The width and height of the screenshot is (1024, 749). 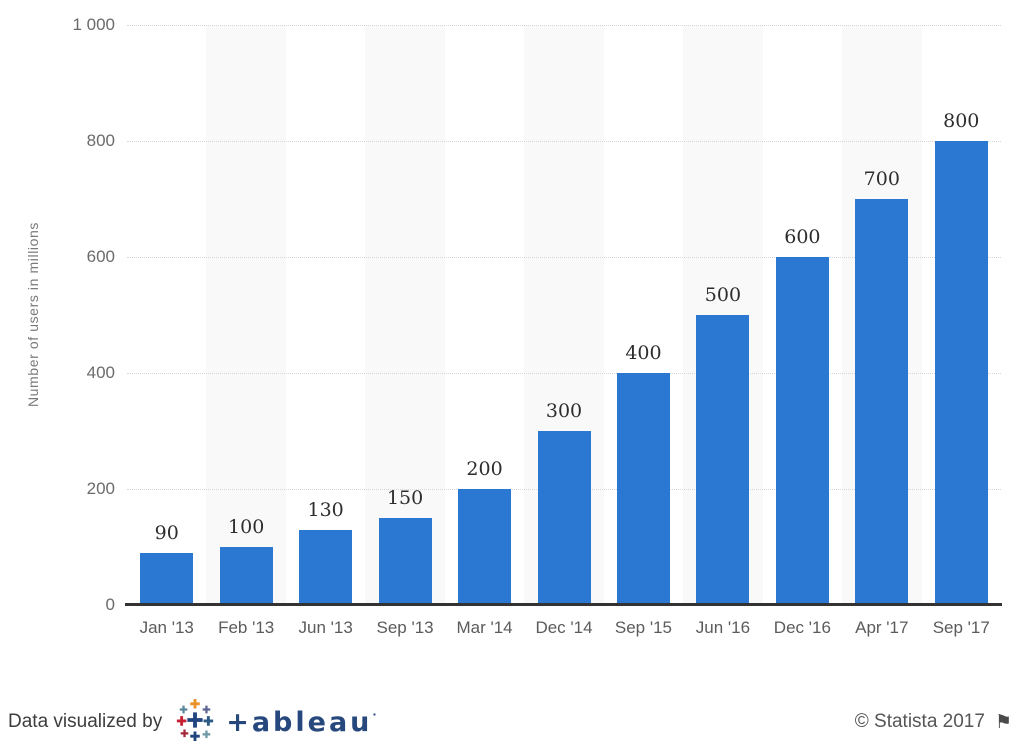 What do you see at coordinates (723, 627) in the screenshot?
I see `x-tick-label: Jun '16` at bounding box center [723, 627].